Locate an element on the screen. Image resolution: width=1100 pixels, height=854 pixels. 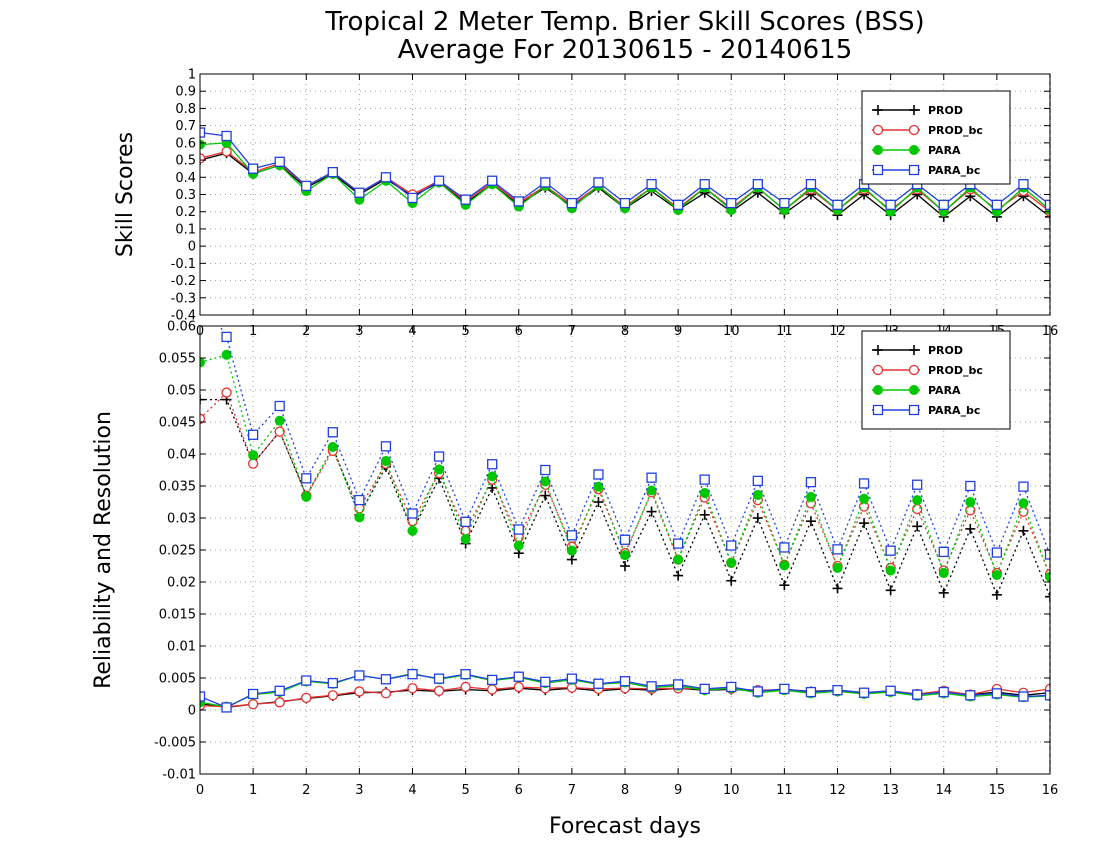
relres-xtick-label: 3 is located at coordinates (359, 790).